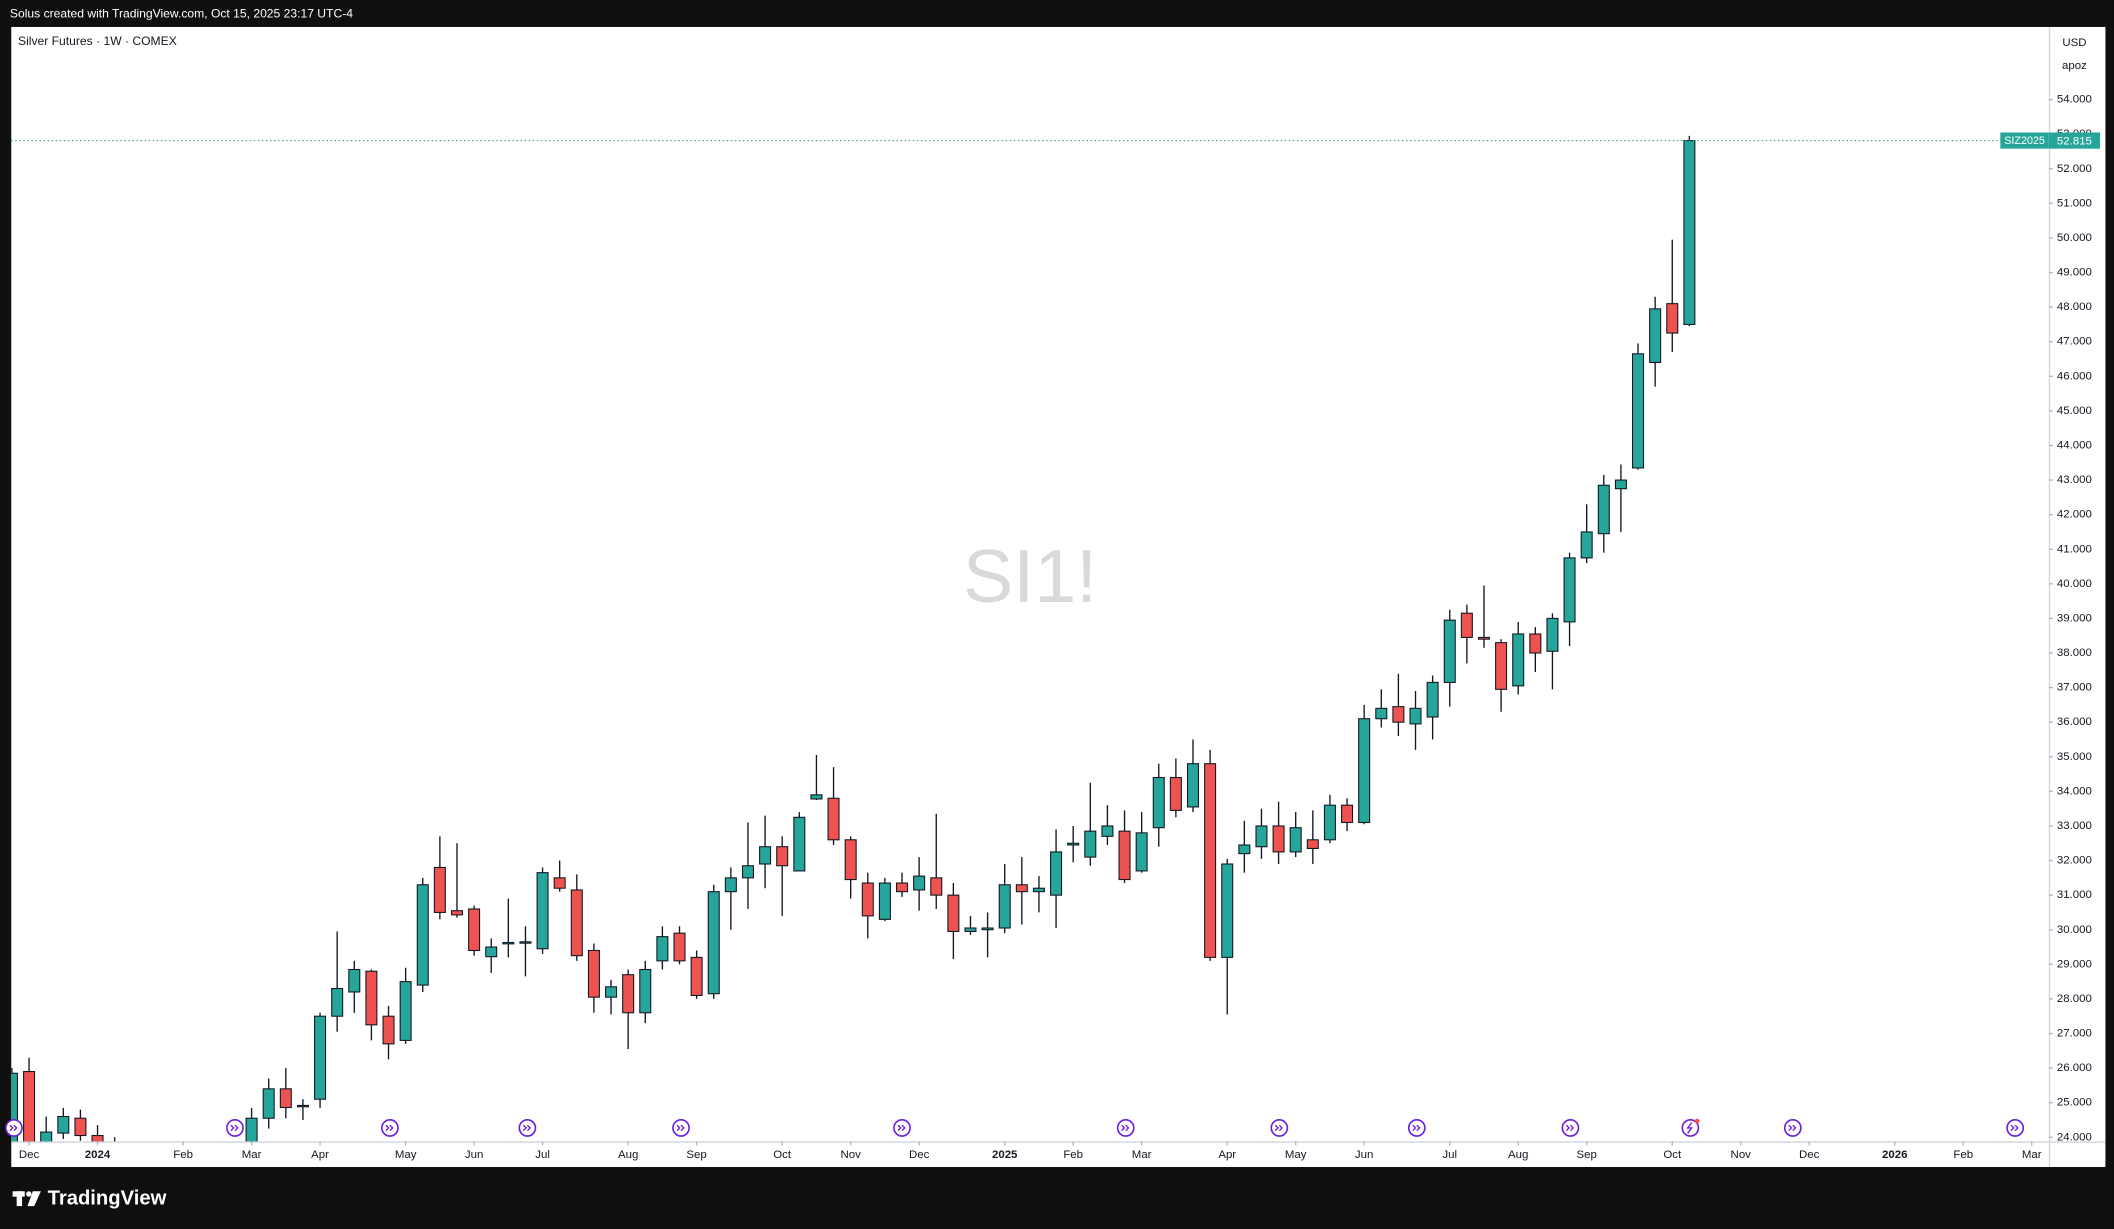 The width and height of the screenshot is (2114, 1229). I want to click on event-markers, so click(1015, 1128).